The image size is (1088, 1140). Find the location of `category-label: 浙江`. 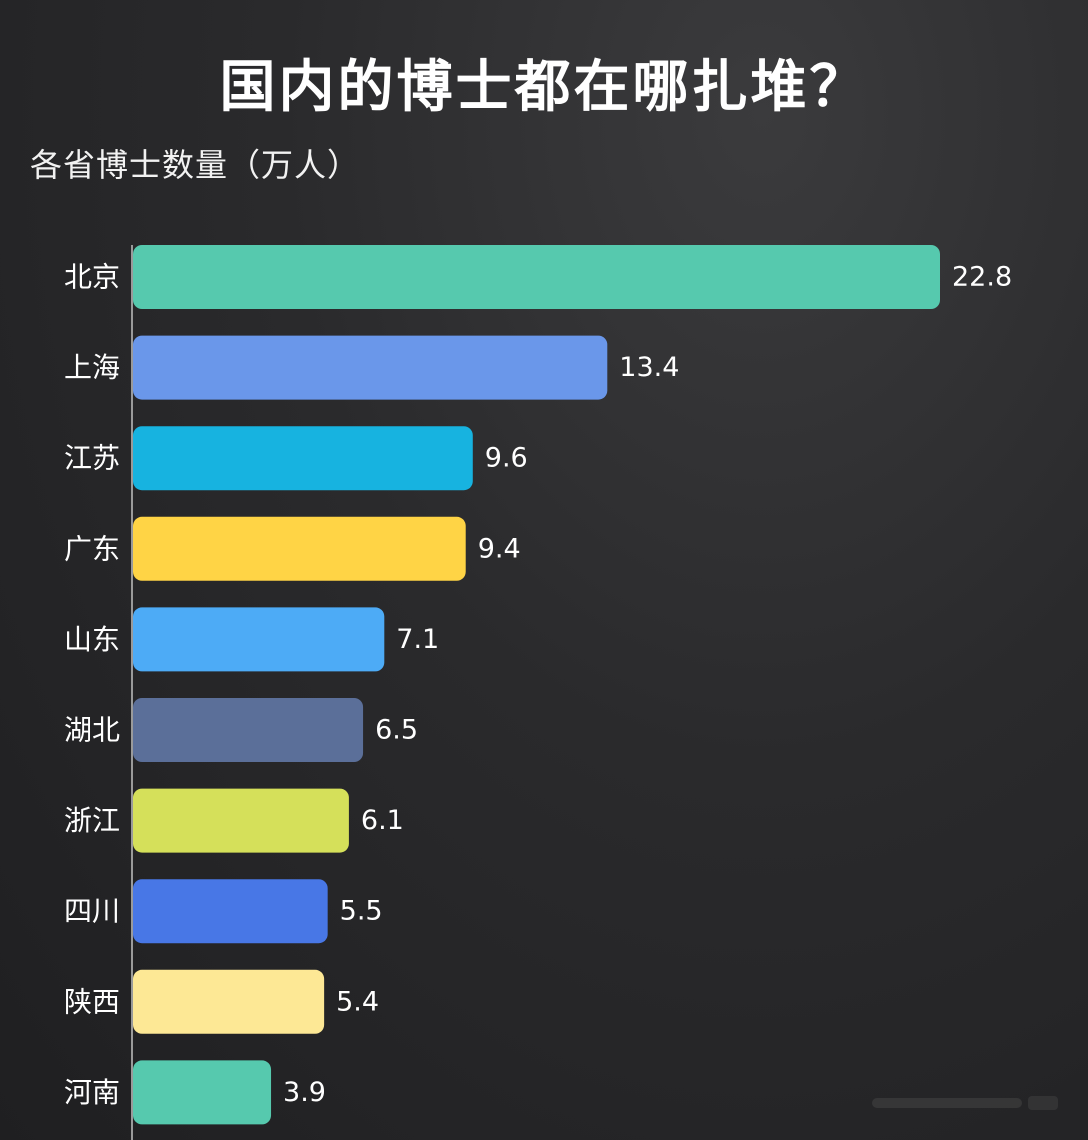

category-label: 浙江 is located at coordinates (92, 820).